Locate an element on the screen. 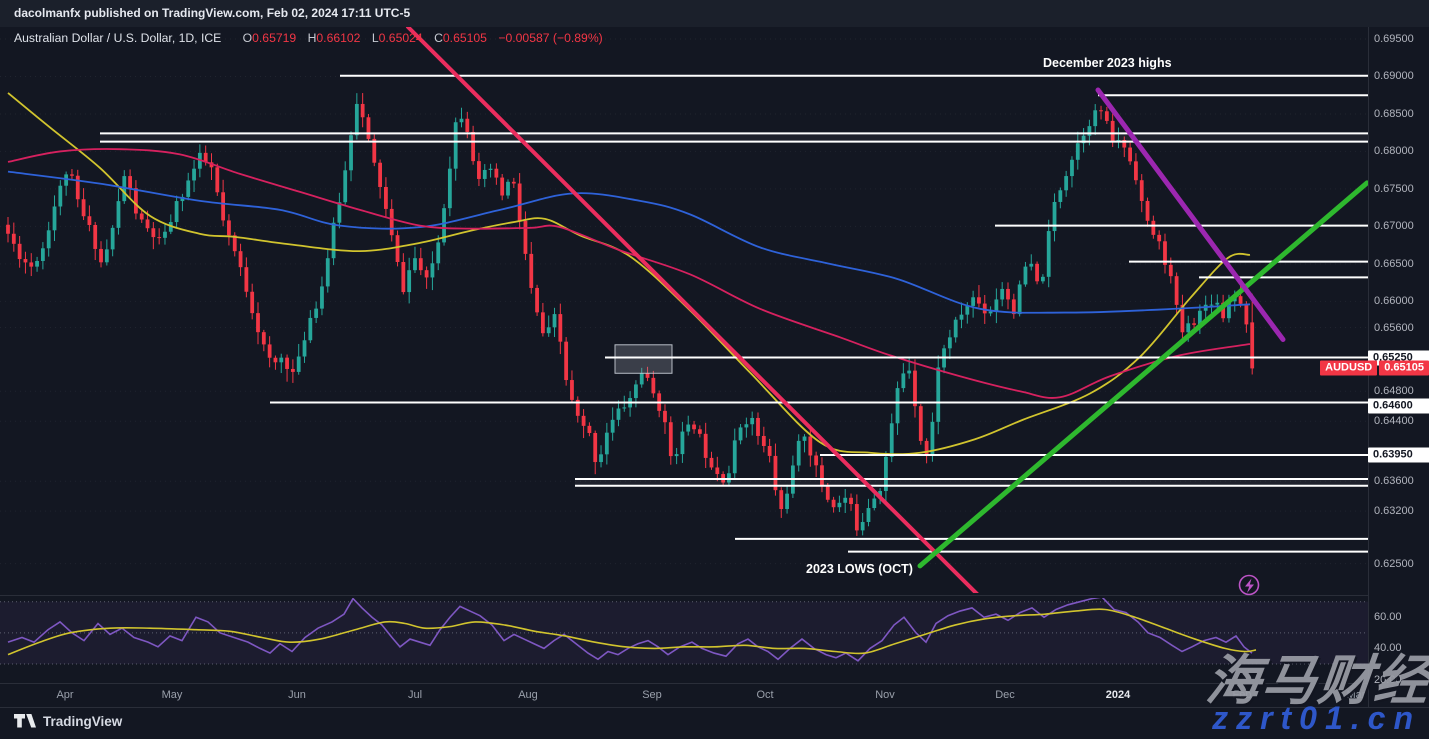 Image resolution: width=1429 pixels, height=739 pixels. flash-compass-icon is located at coordinates (1249, 585).